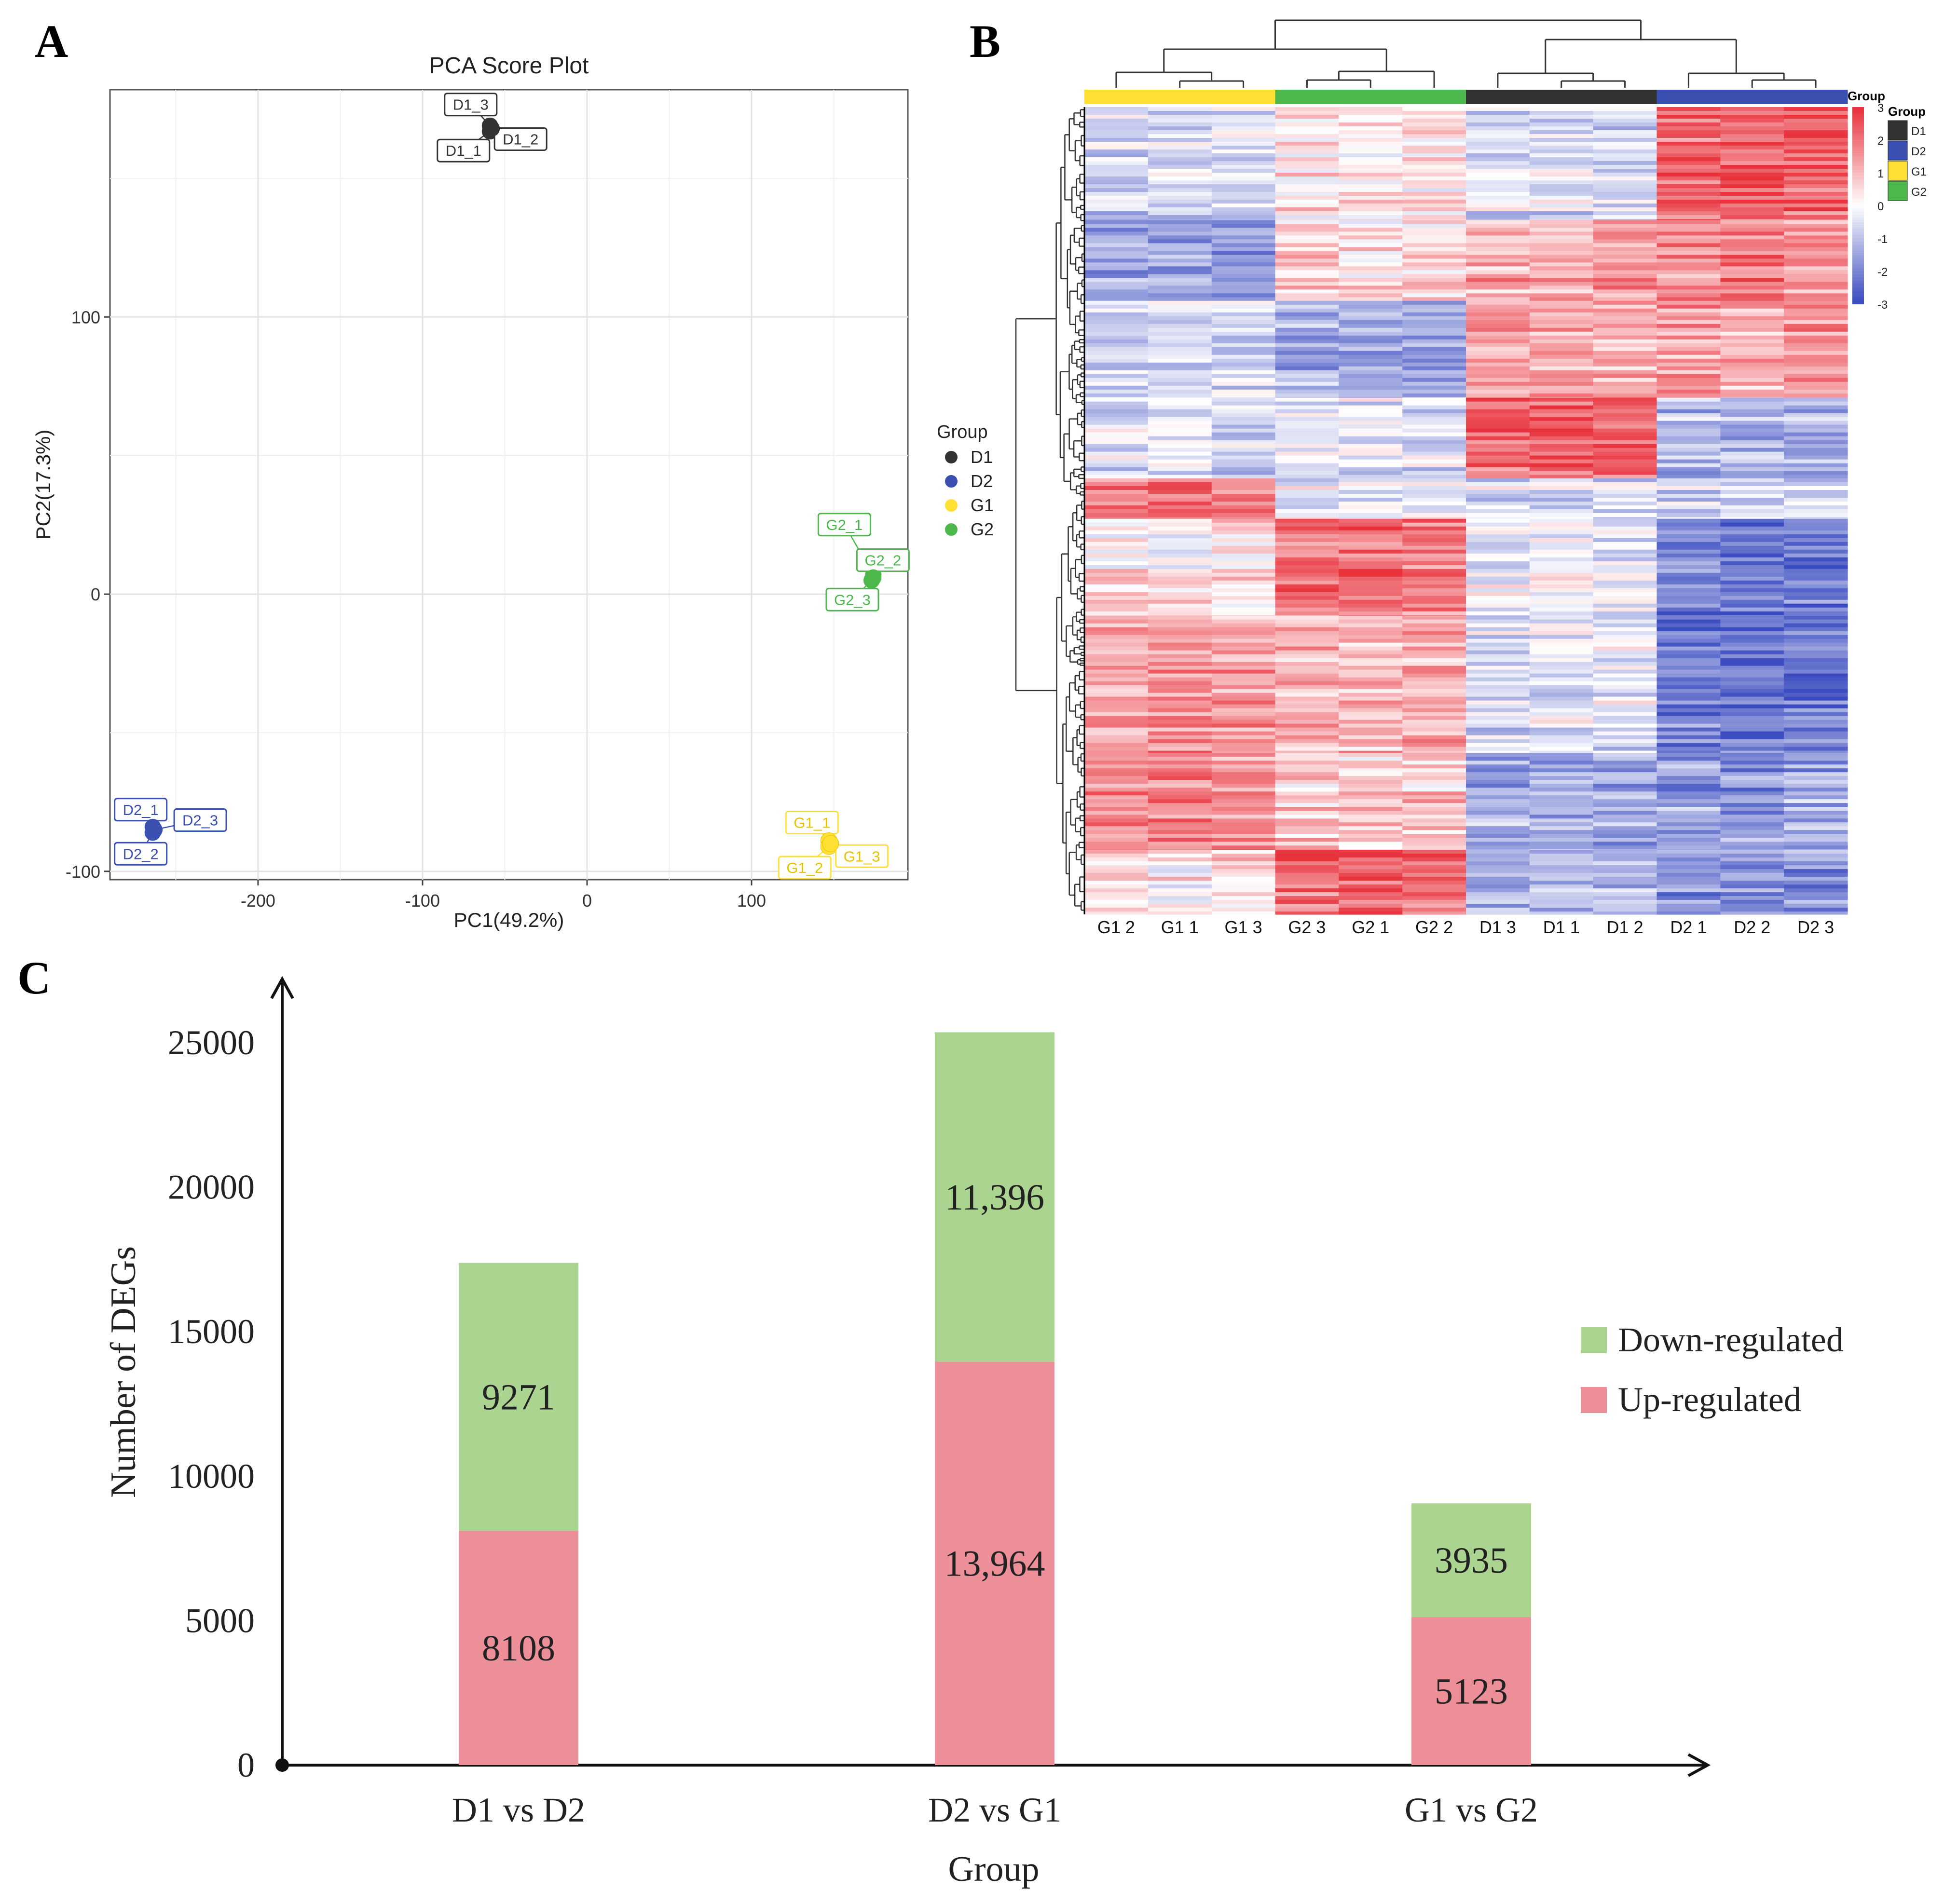 This screenshot has height=1904, width=1944. What do you see at coordinates (141, 854) in the screenshot?
I see `pca-point-label-box` at bounding box center [141, 854].